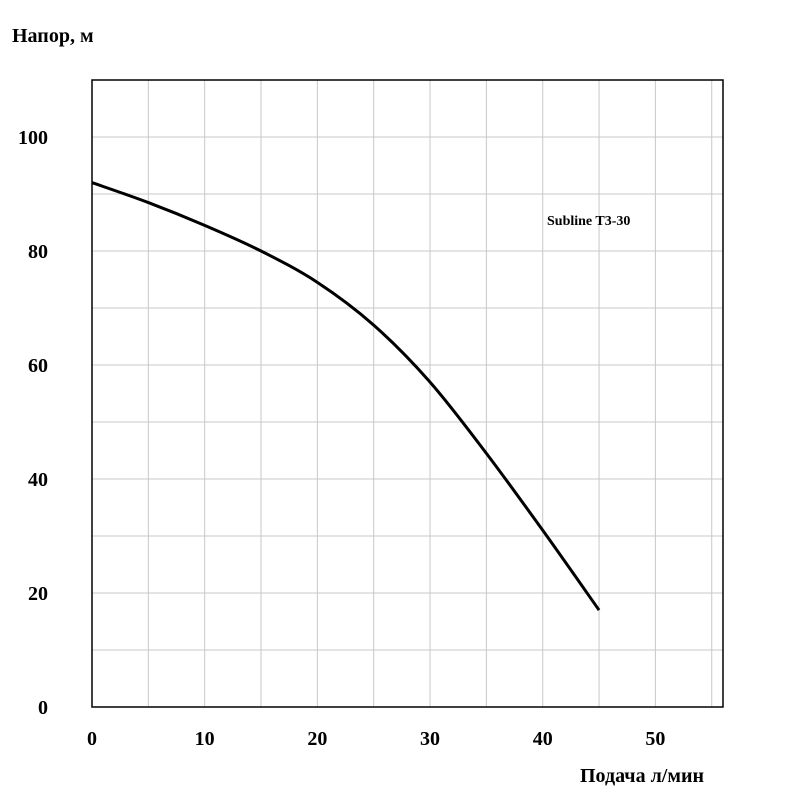  Describe the element at coordinates (33, 423) in the screenshot. I see `y-tick-labels: 0 20 40 60 80 100` at that location.